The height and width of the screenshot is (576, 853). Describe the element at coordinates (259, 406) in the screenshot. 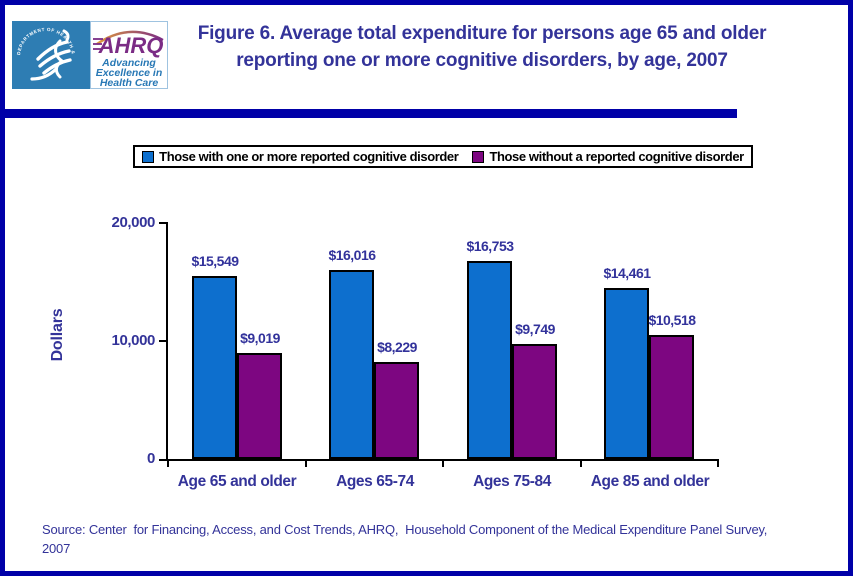

I see `bar-series2-group1` at that location.